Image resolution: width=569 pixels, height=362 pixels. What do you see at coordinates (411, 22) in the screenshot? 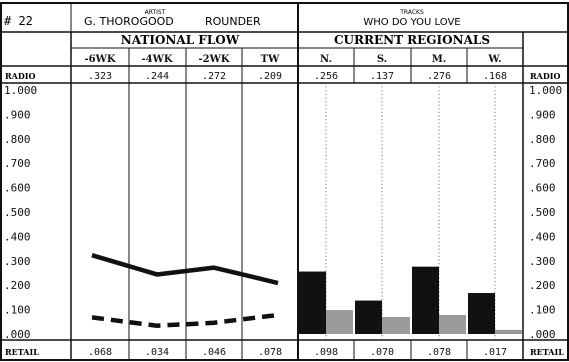
I see `track-title: WHO DO YOU LOVE` at bounding box center [411, 22].